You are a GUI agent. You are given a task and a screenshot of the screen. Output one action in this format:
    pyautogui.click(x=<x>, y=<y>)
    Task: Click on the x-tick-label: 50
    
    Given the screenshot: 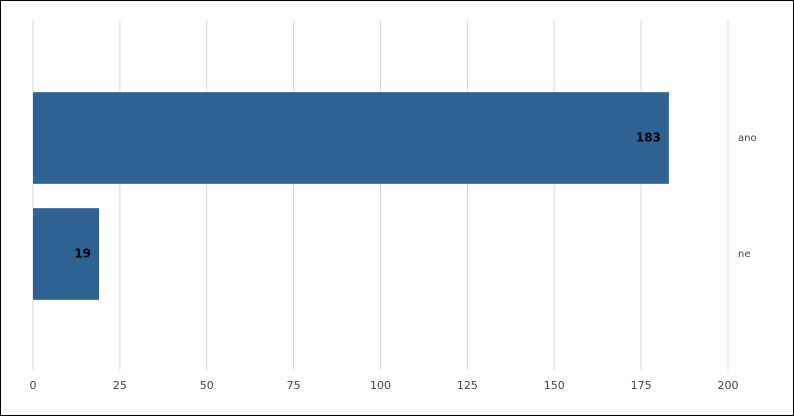 What is the action you would take?
    pyautogui.click(x=207, y=385)
    